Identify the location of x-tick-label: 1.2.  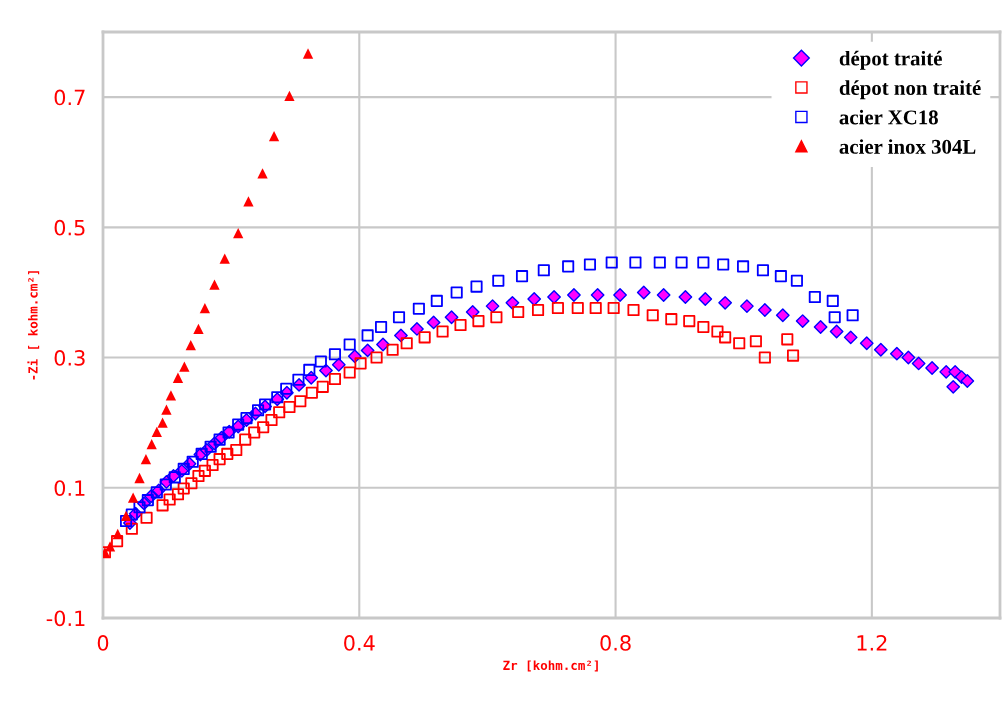
(872, 643).